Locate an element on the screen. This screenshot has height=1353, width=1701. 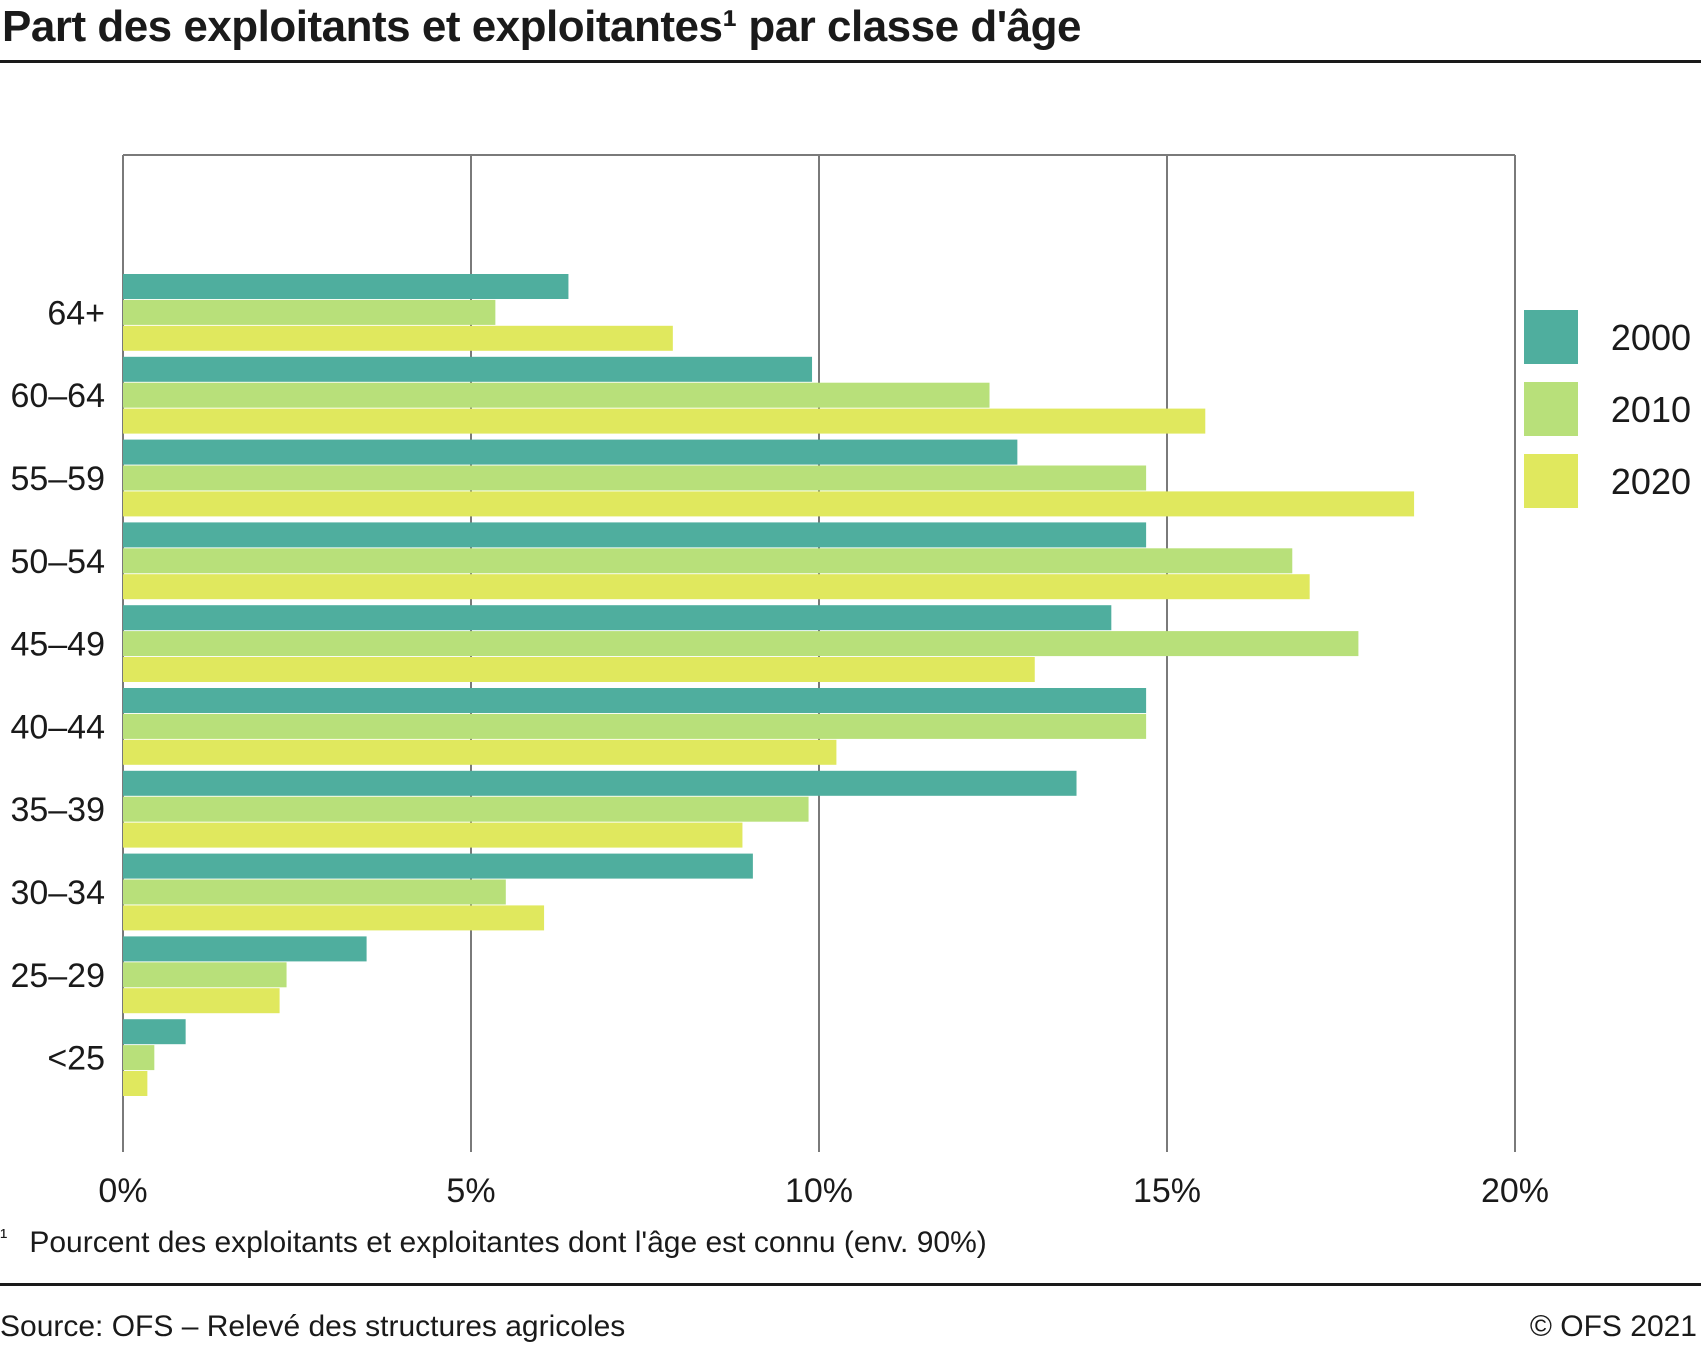
y-tick-label: 45–49 is located at coordinates (57, 645).